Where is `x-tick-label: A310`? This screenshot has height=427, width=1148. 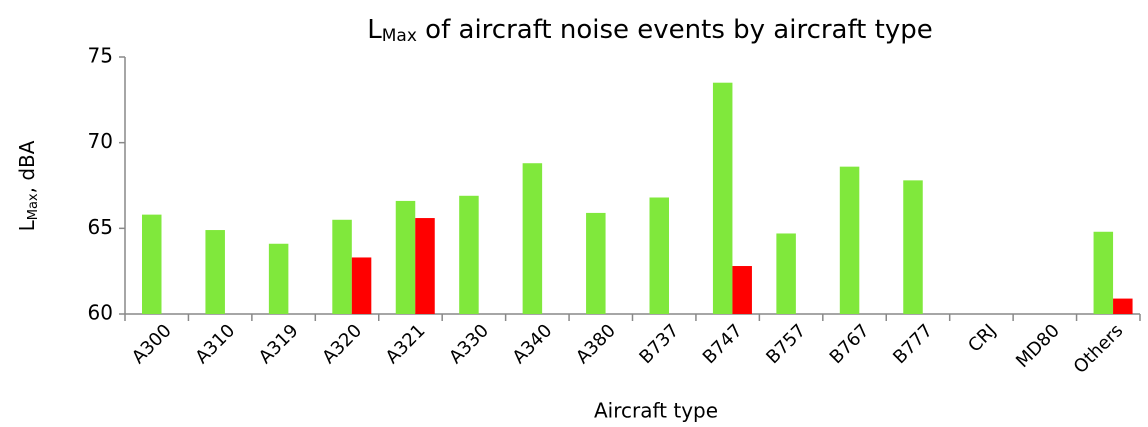
x-tick-label: A310 is located at coordinates (215, 344).